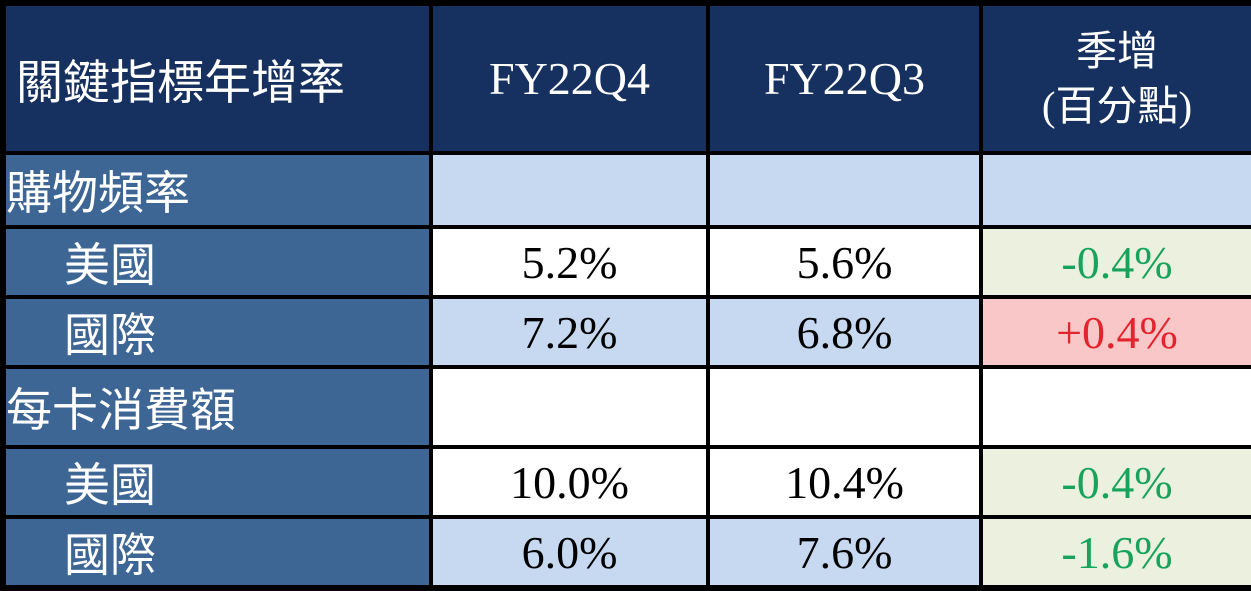  What do you see at coordinates (1115, 552) in the screenshot?
I see `cell-qoq-negative: -1.6%` at bounding box center [1115, 552].